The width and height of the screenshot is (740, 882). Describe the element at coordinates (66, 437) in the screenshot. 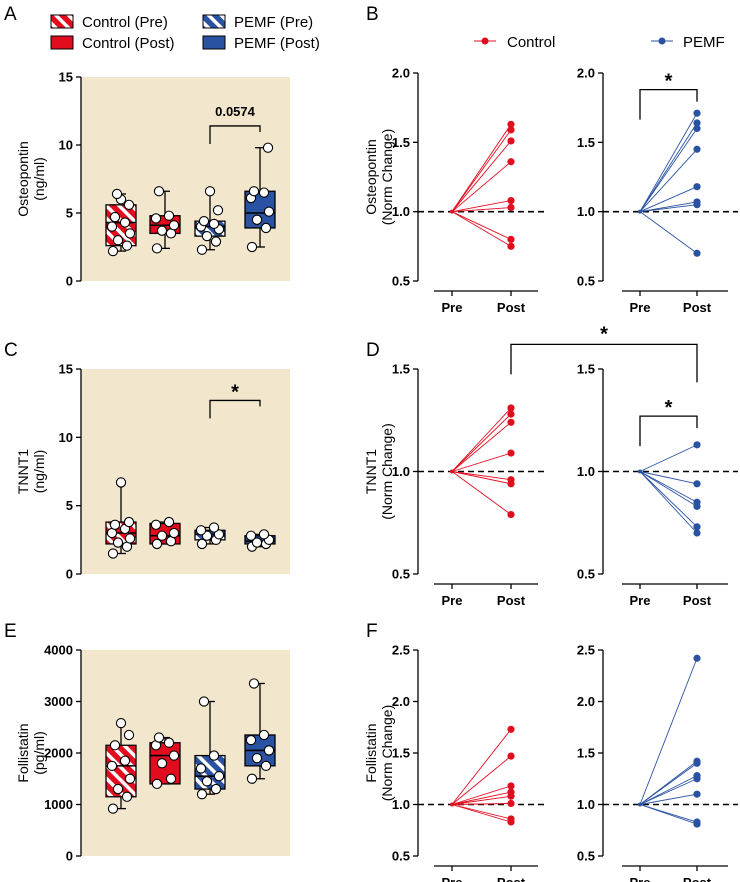

I see `panel-c-y-tick-label: 10` at that location.